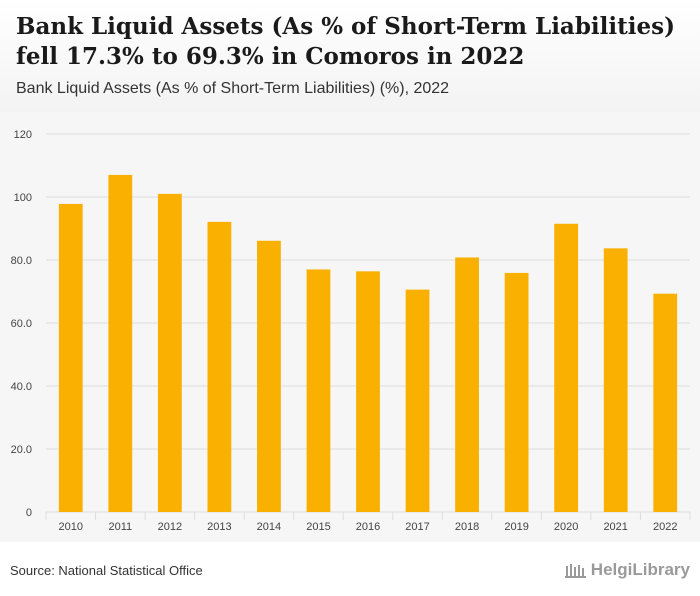  I want to click on bar-2015, so click(318, 390).